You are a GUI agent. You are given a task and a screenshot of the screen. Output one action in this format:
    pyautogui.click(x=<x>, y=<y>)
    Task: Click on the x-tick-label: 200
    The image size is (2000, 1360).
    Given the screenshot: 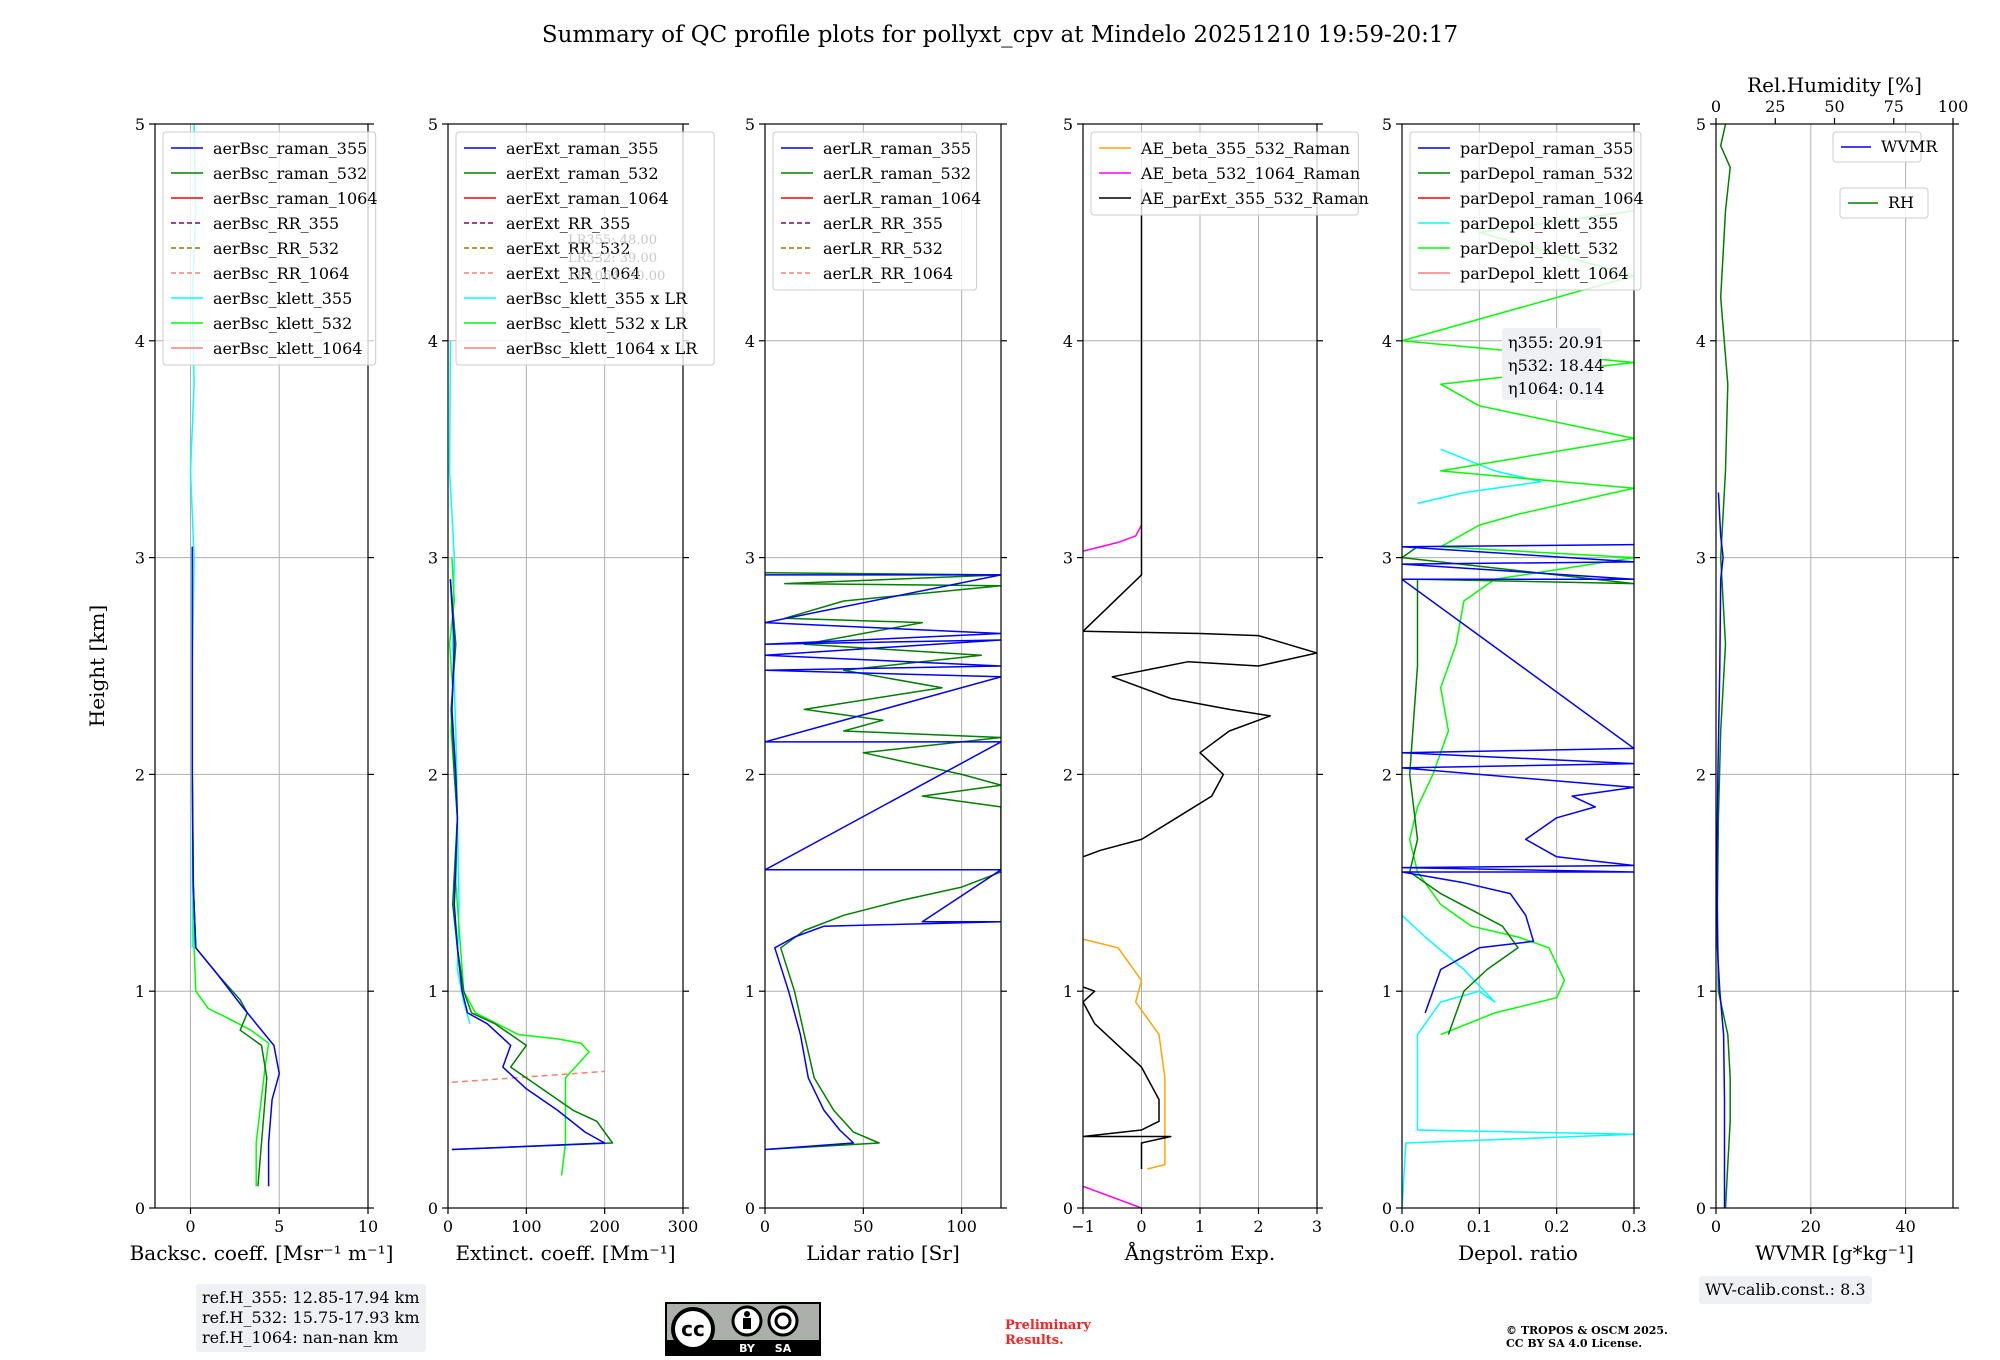 What is the action you would take?
    pyautogui.click(x=604, y=1226)
    